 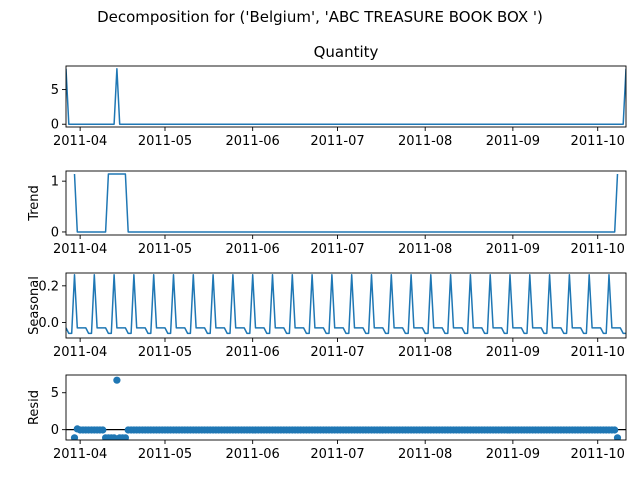 I want to click on seasonal-xtick-label: 2011-04, so click(x=80, y=352).